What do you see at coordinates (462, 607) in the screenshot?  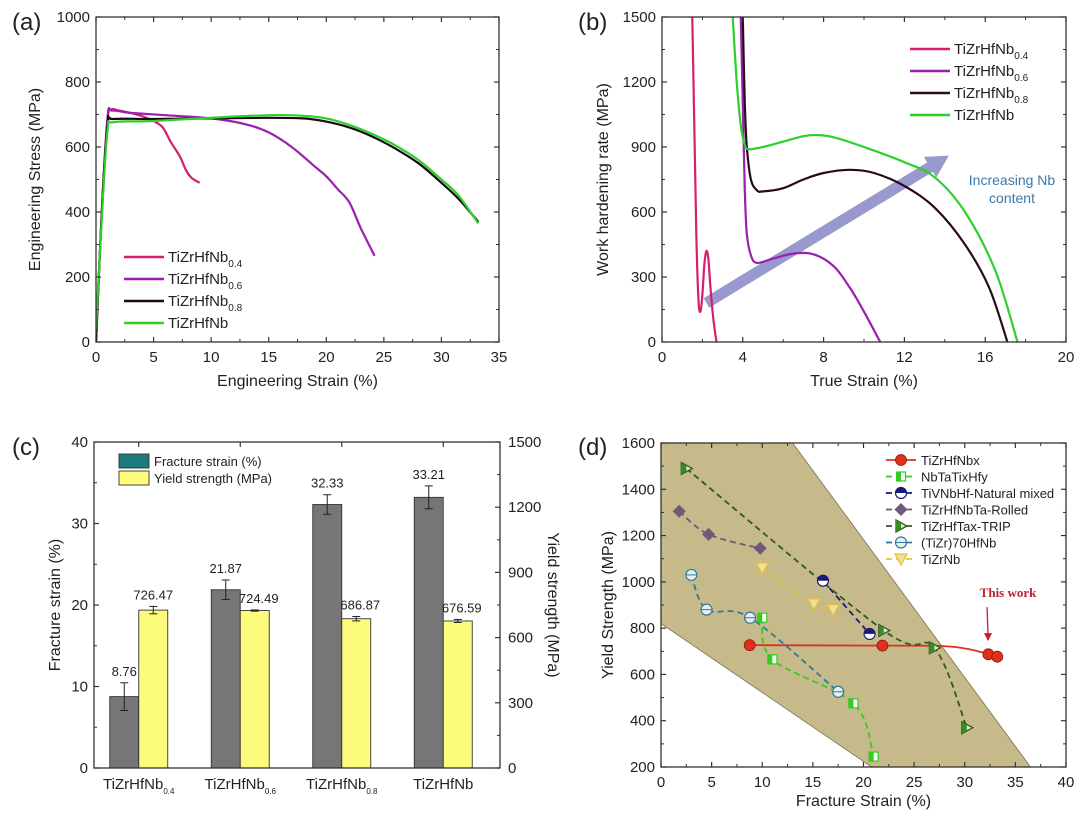 I see `bar-value-label: 676.59` at bounding box center [462, 607].